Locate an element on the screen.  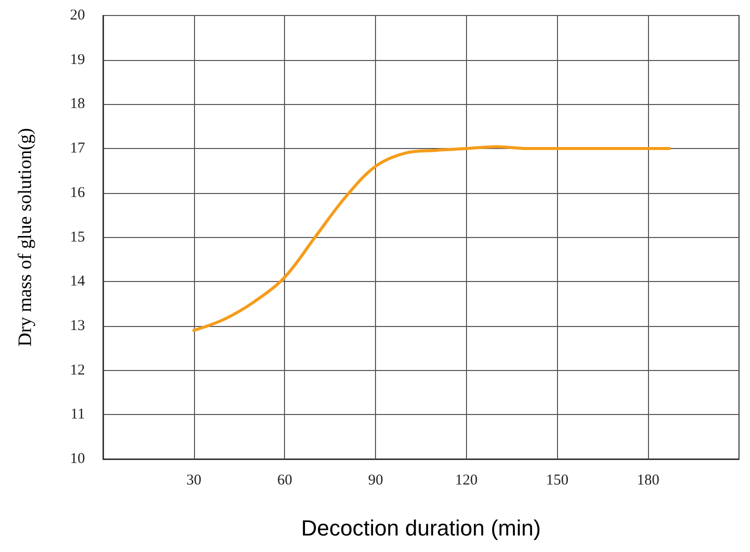
y-tick-label: 11 is located at coordinates (77, 414).